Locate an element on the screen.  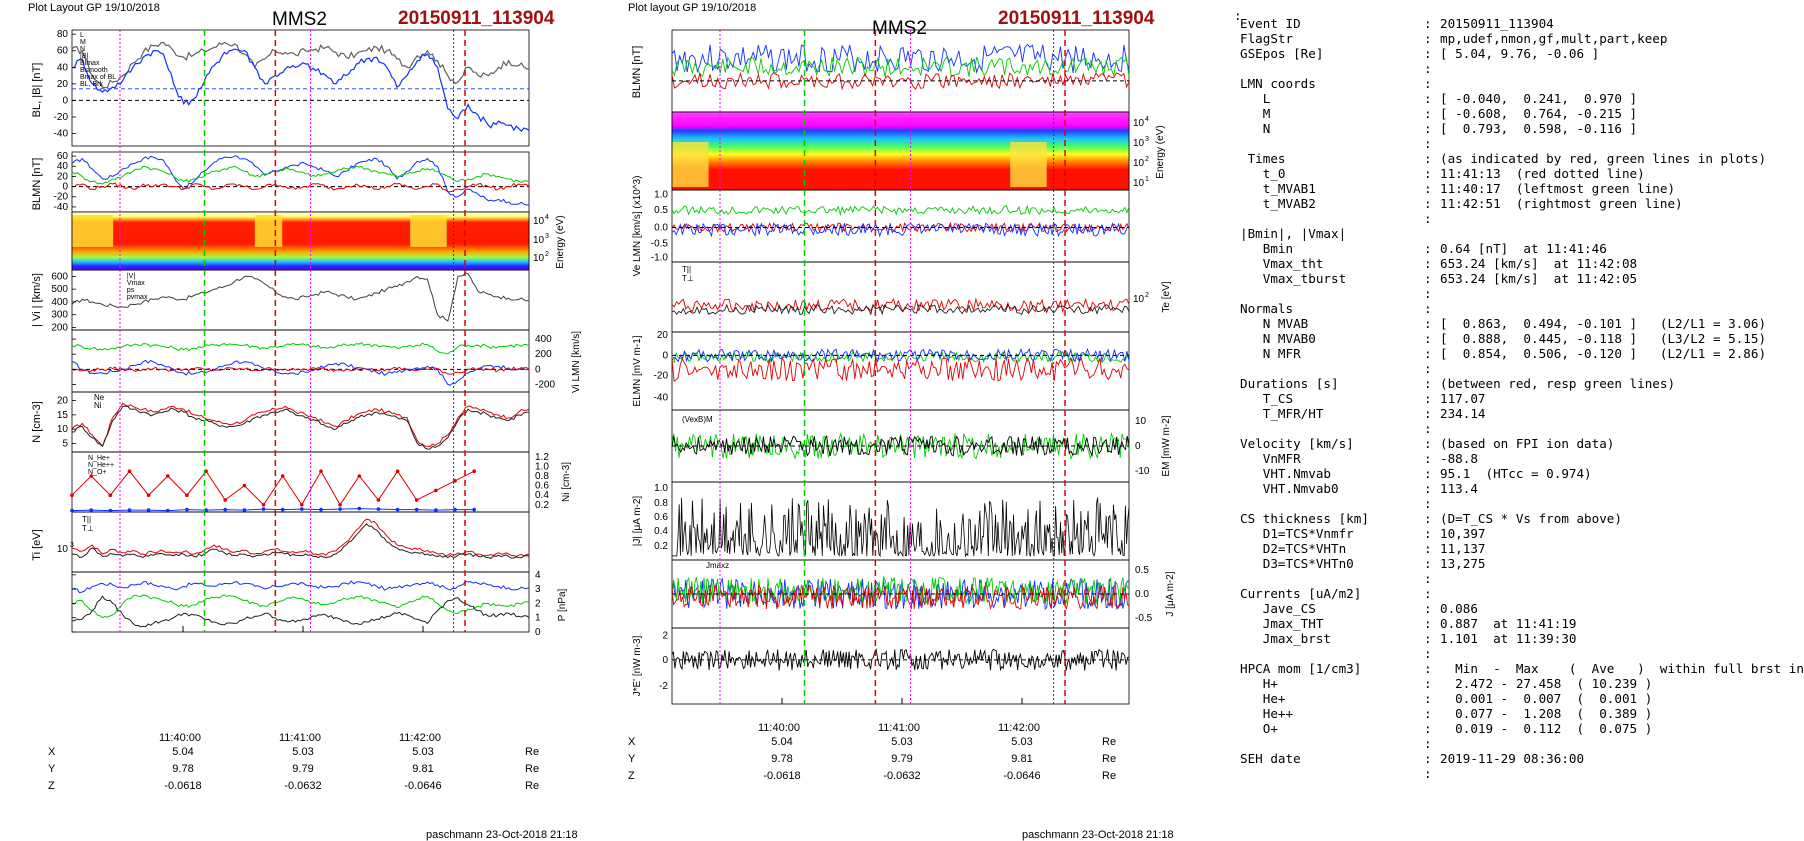
y-axis-label: Ni [cm-3] is located at coordinates (566, 482).